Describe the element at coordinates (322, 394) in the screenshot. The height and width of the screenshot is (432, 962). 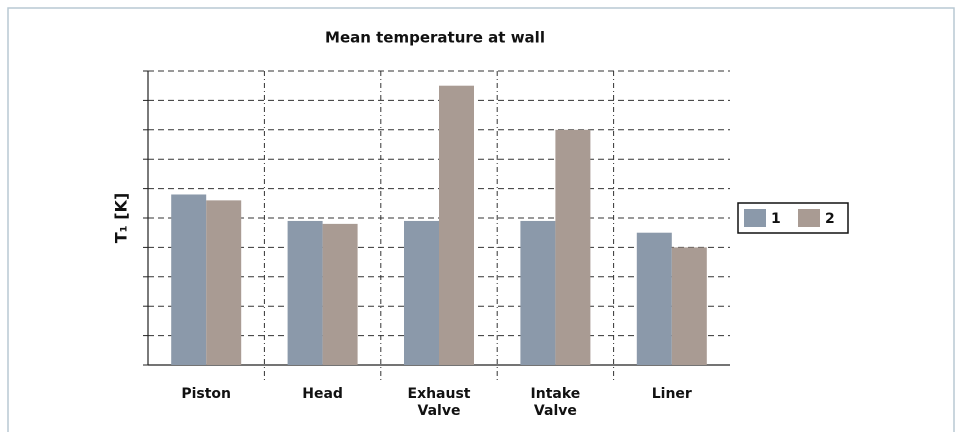
I see `x-tick-label: Head` at that location.